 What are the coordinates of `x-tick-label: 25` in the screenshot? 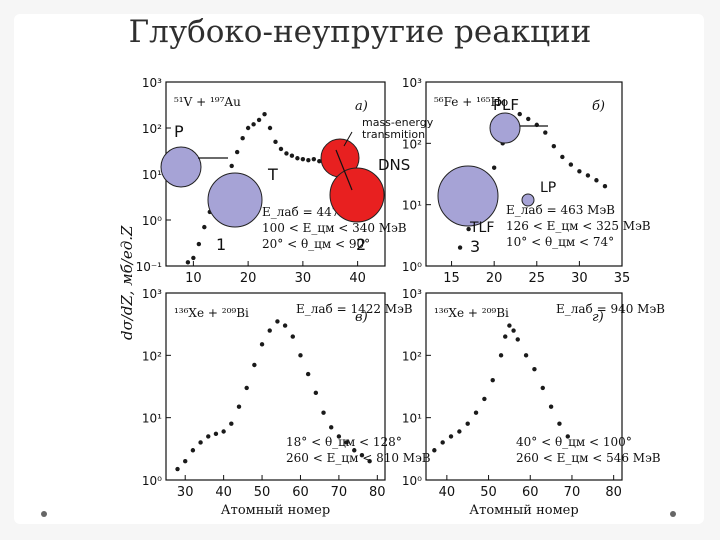 It's located at (537, 278).